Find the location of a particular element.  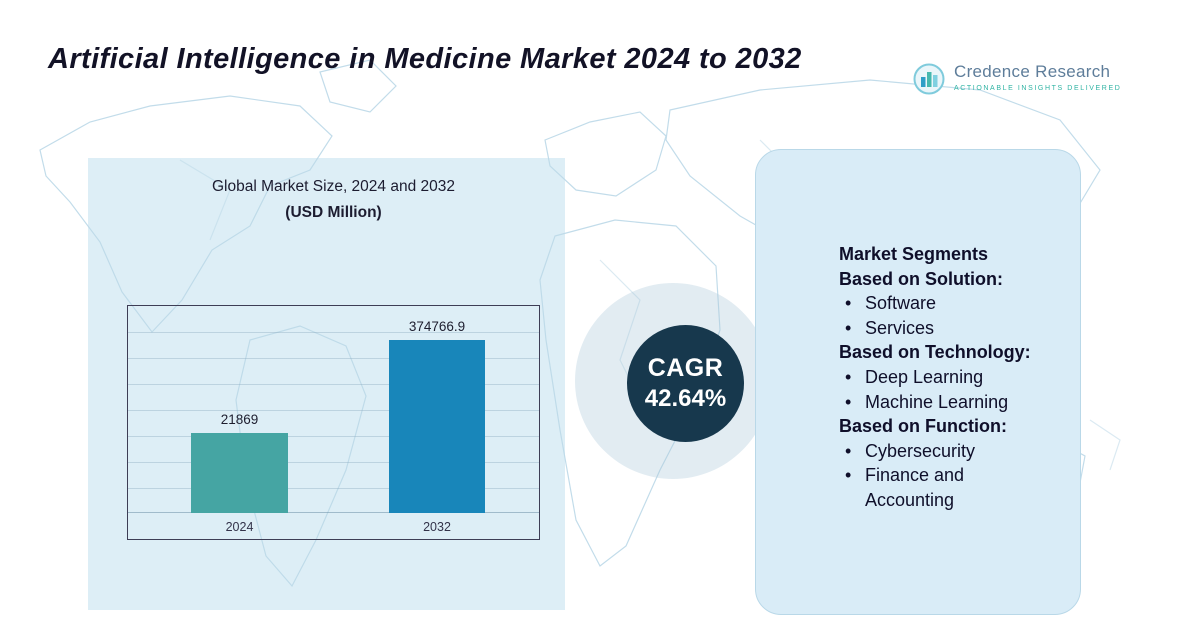

segment-item: Services is located at coordinates (927, 328).